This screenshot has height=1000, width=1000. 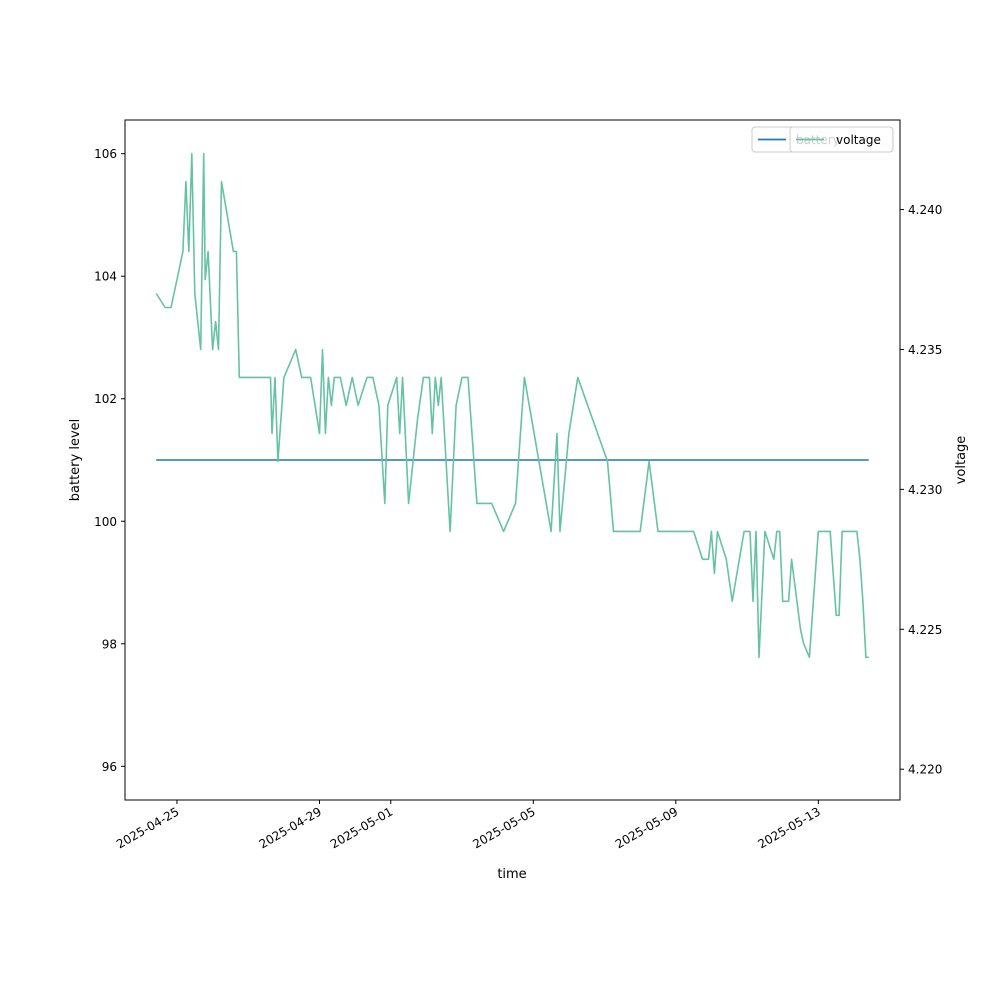 What do you see at coordinates (361, 827) in the screenshot?
I see `x-tick-label: 2025-05-01` at bounding box center [361, 827].